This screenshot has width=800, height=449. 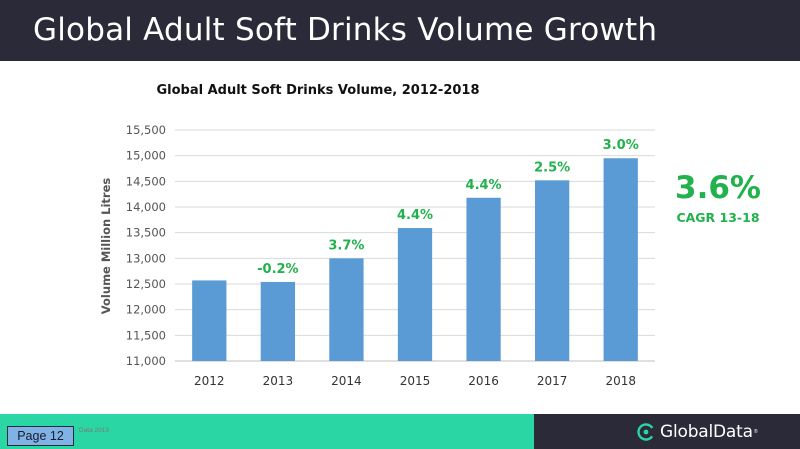 What do you see at coordinates (209, 320) in the screenshot?
I see `bar-2012` at bounding box center [209, 320].